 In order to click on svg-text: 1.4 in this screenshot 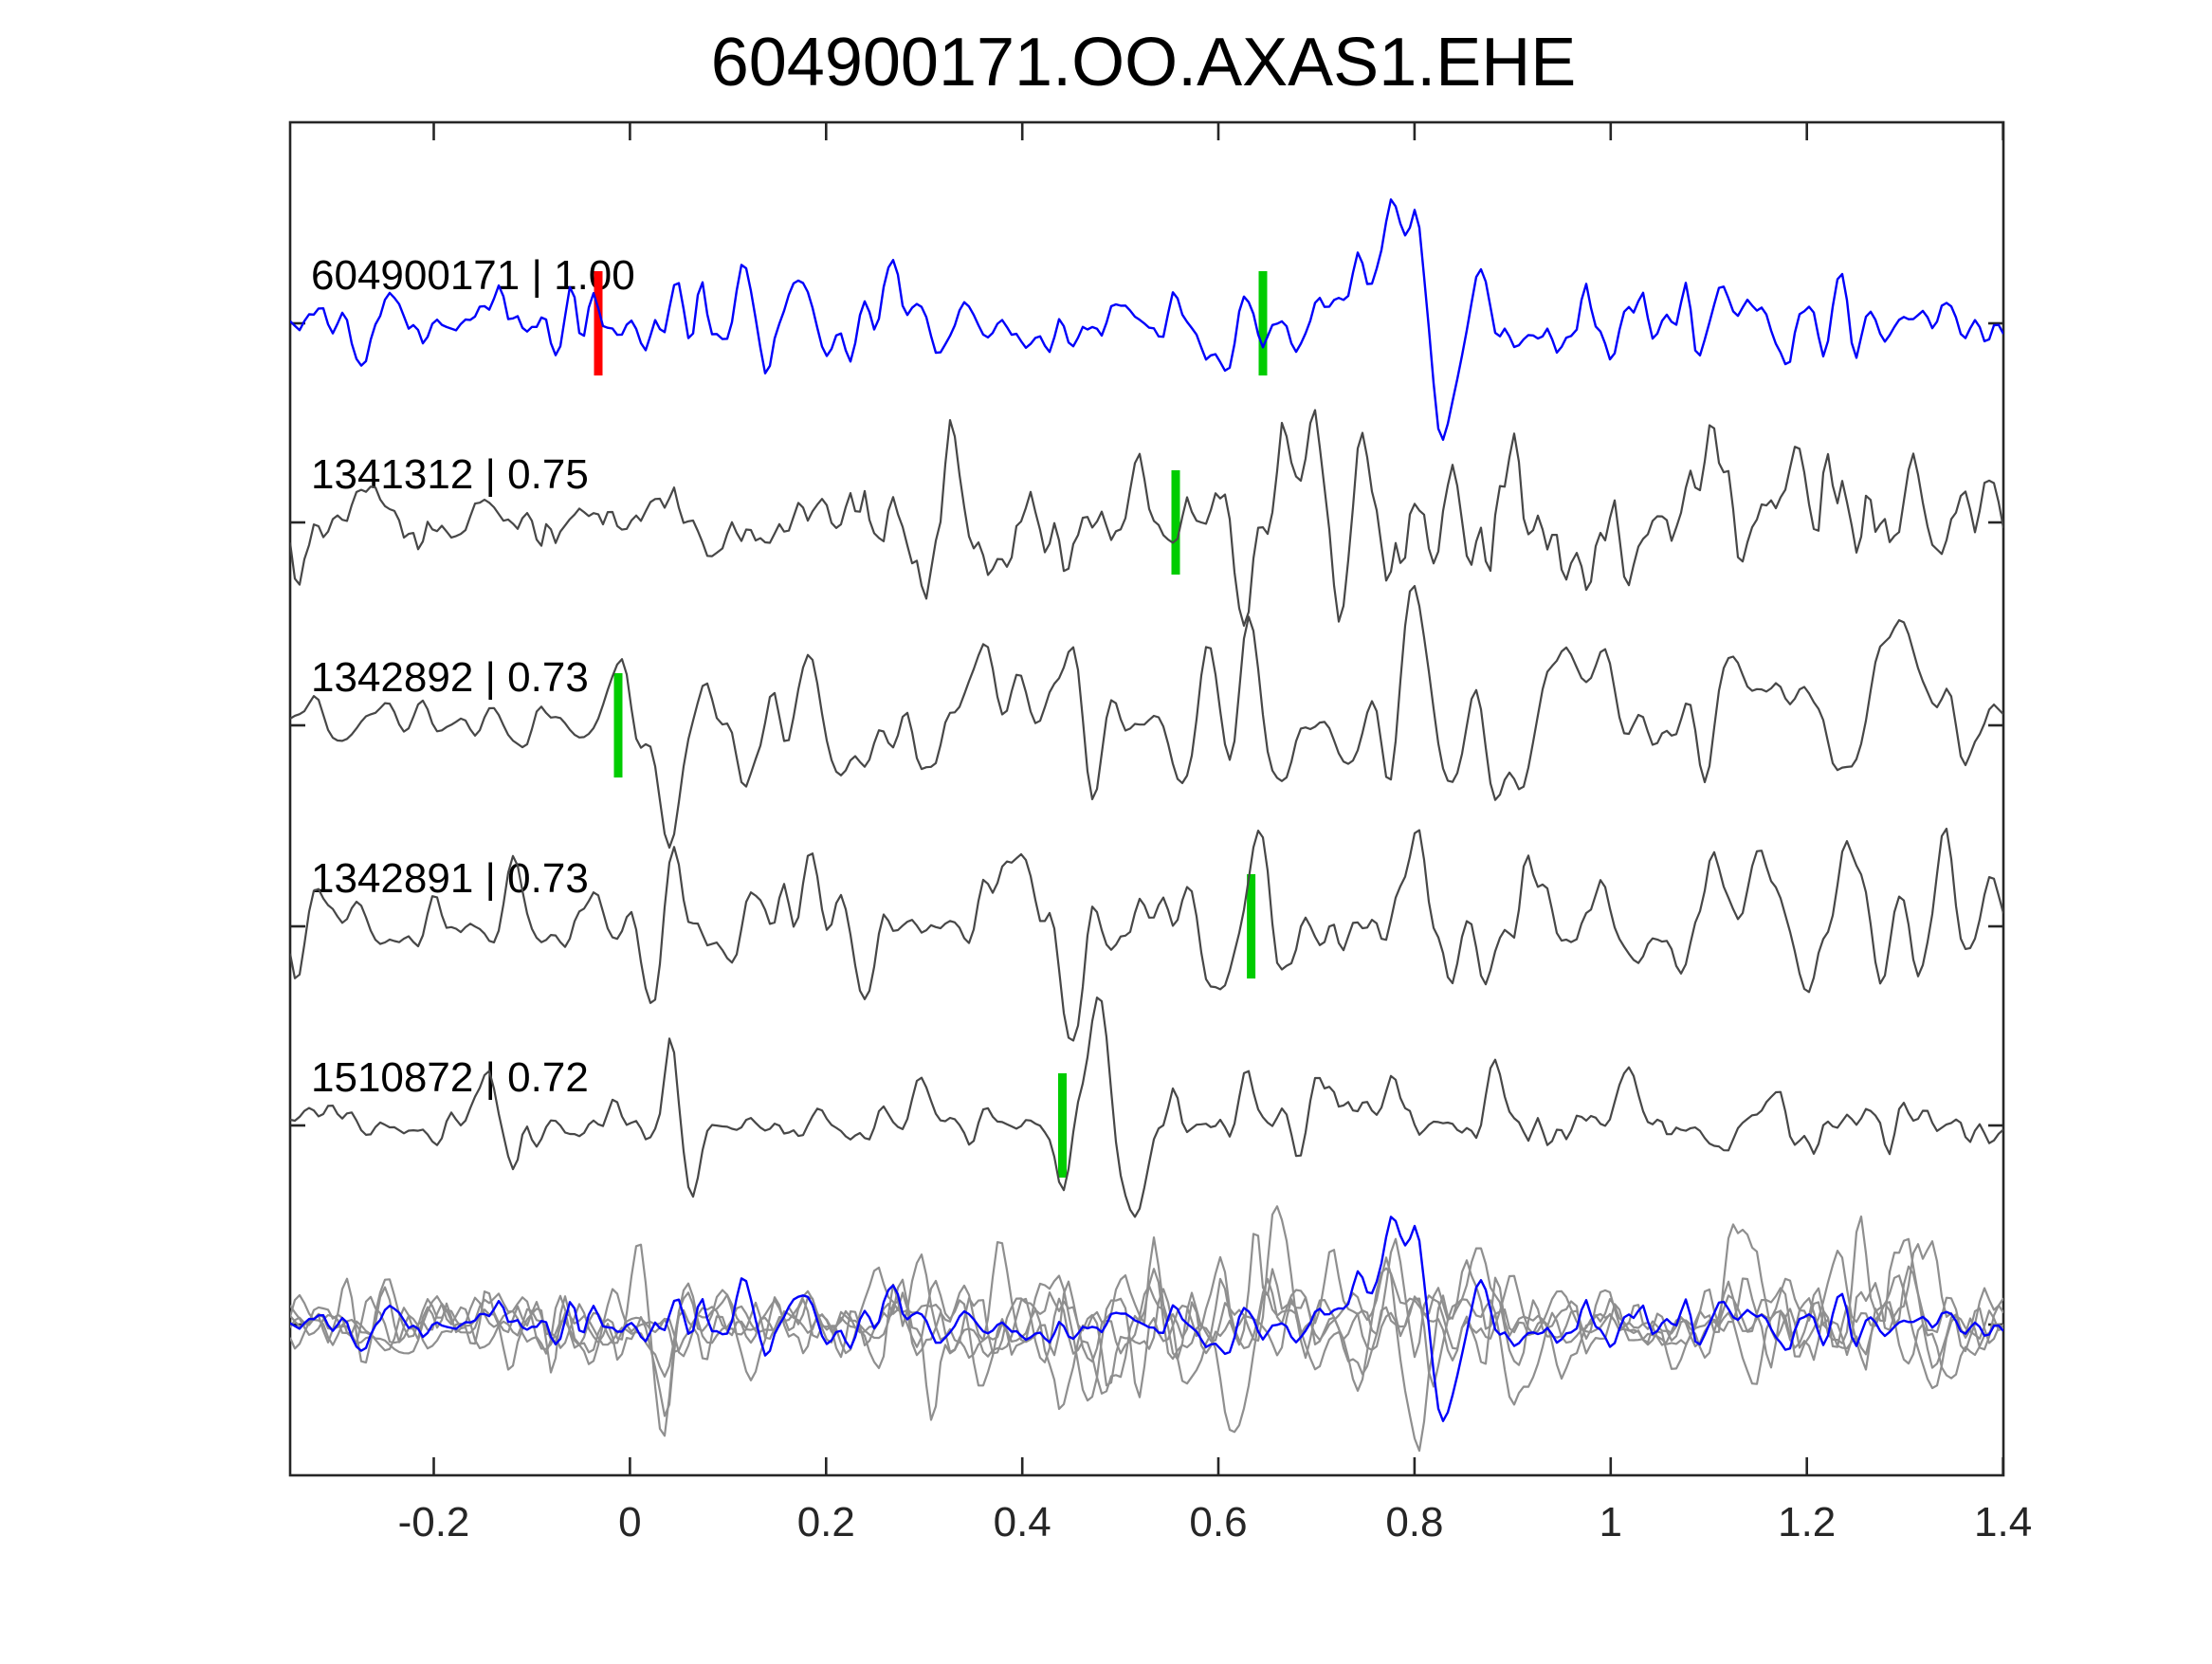, I will do `click(2003, 1522)`.